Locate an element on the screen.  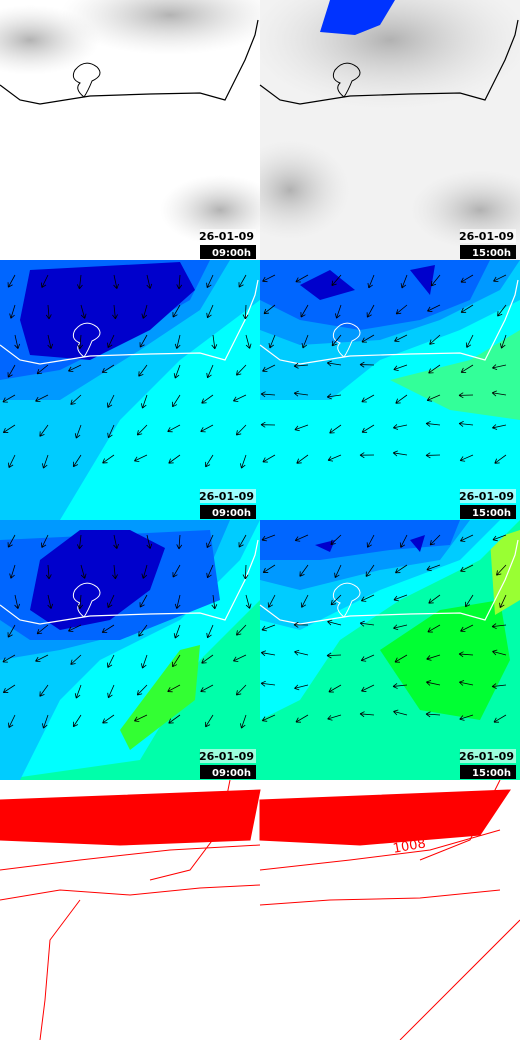
panel-time: 15:00h is located at coordinates (491, 513).